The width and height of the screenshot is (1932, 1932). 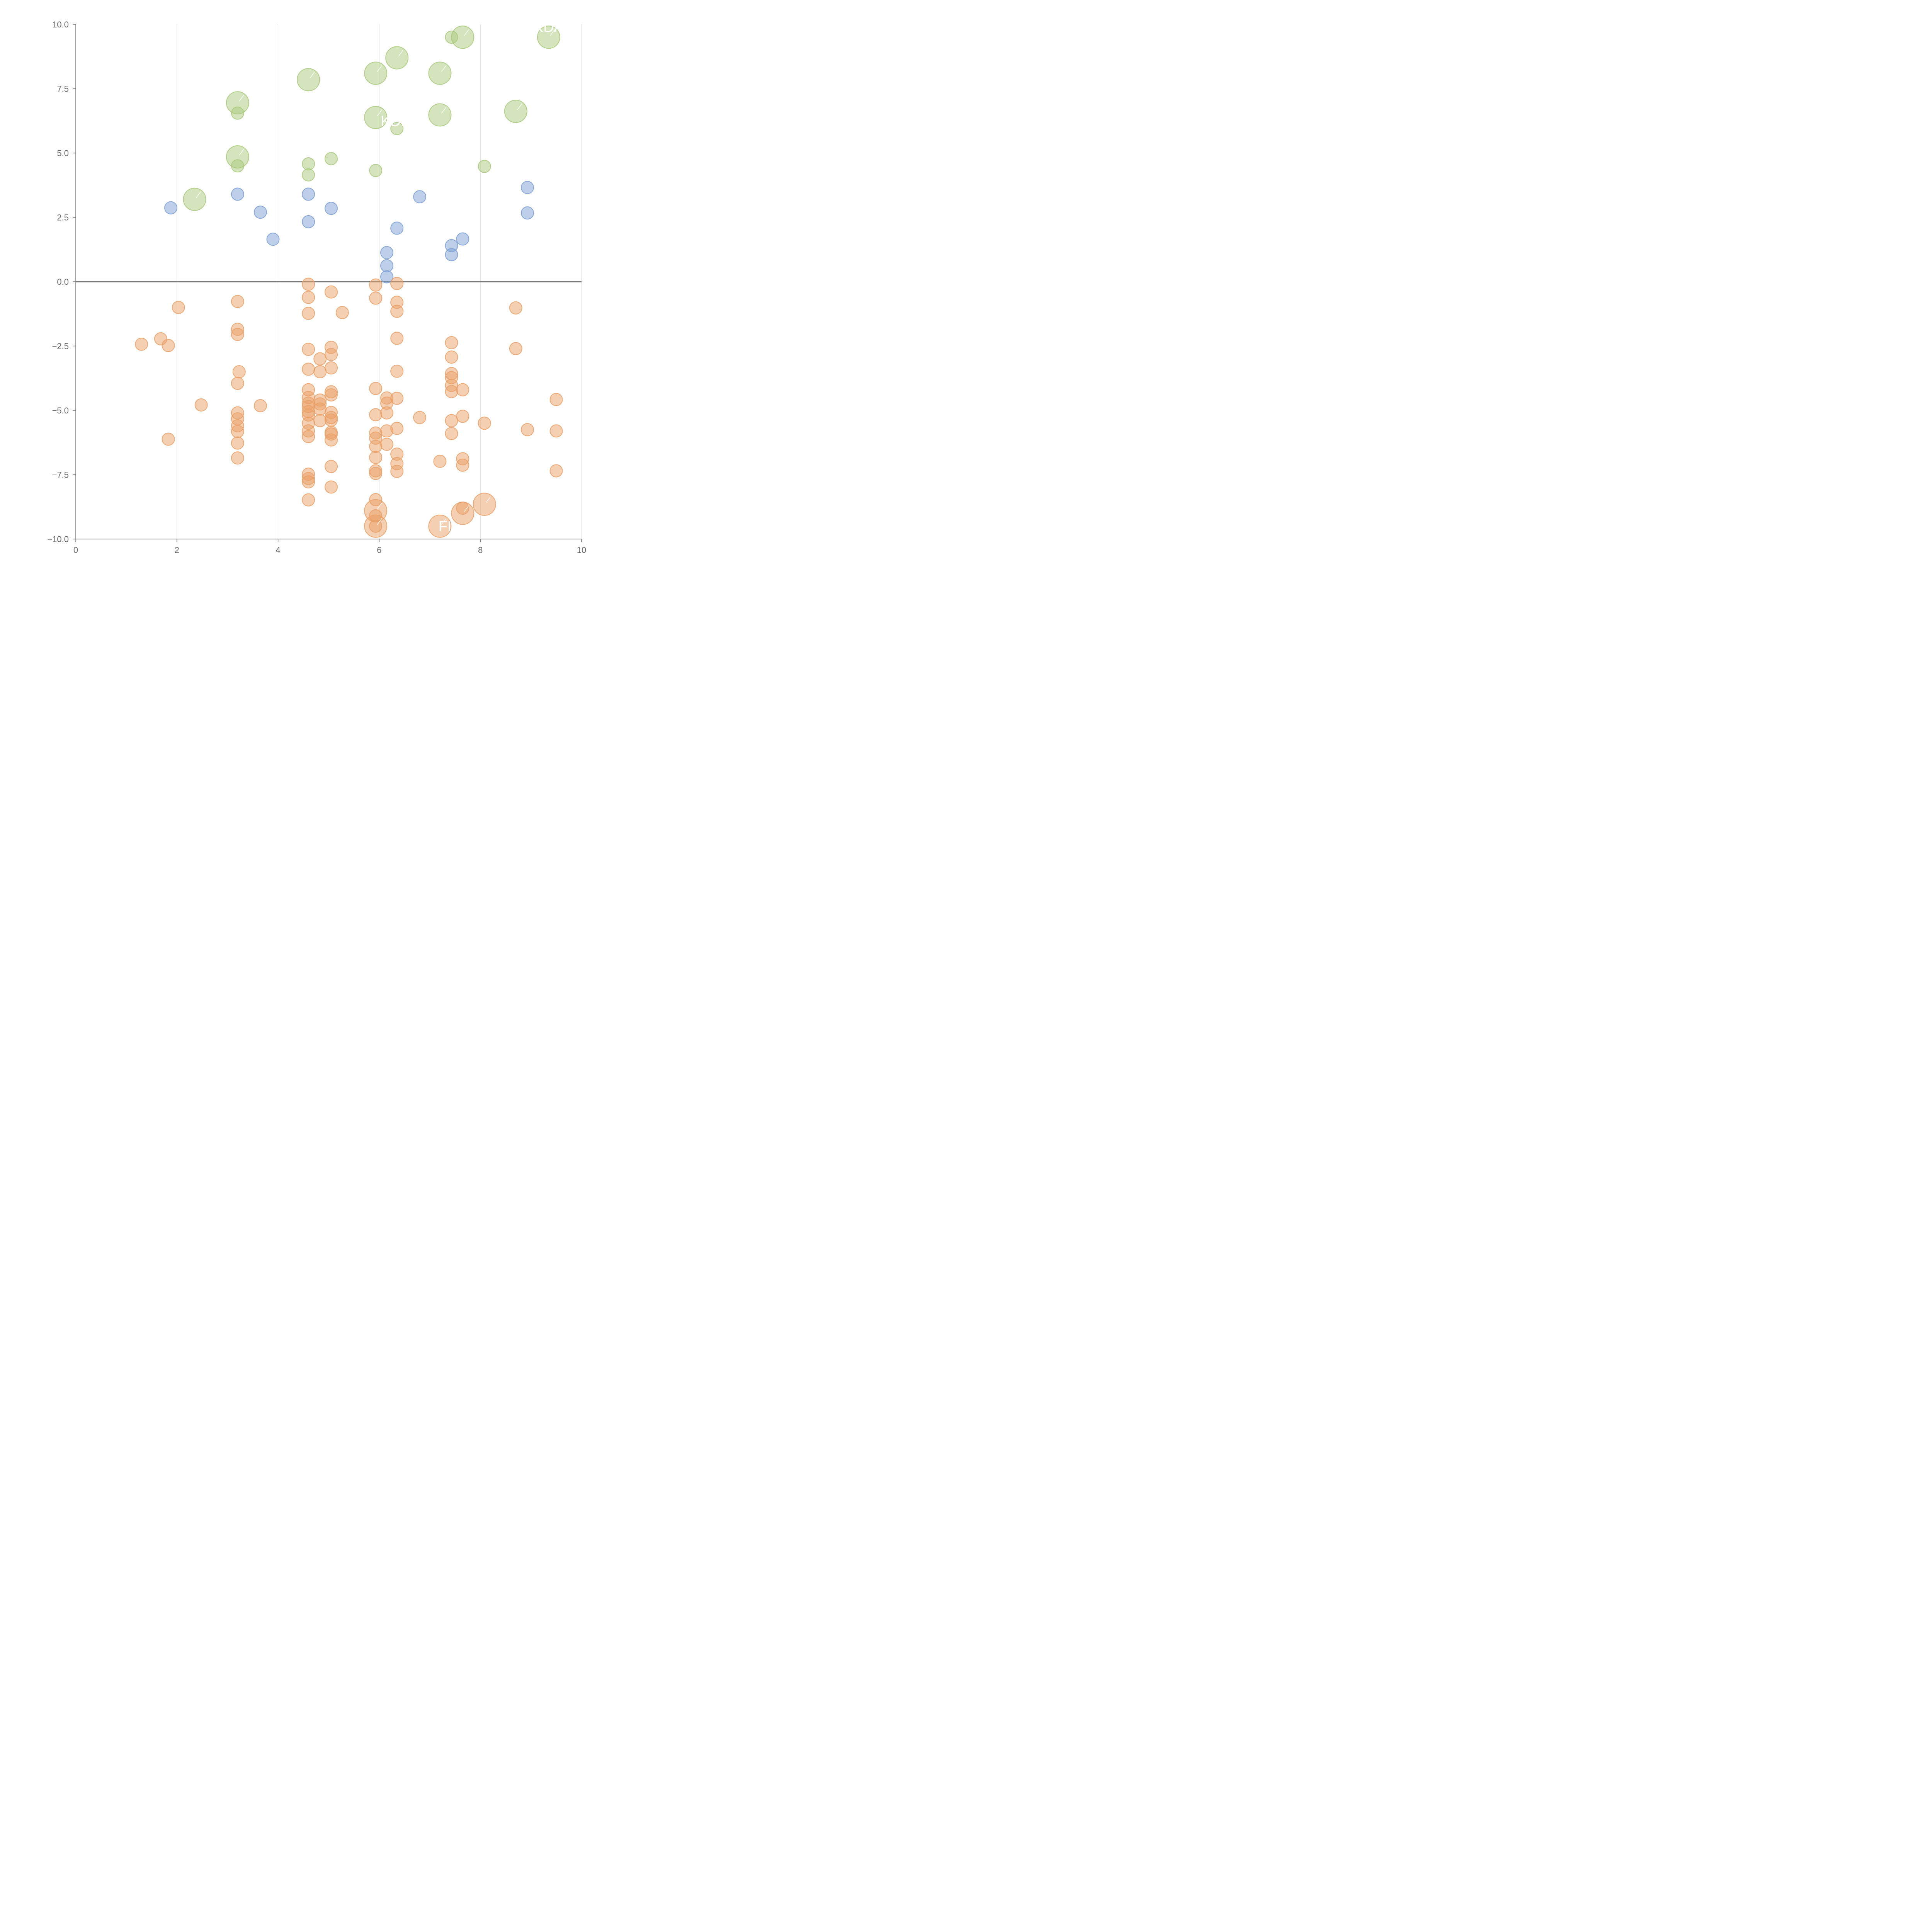 I want to click on x-tick-label: 0, so click(x=75, y=550).